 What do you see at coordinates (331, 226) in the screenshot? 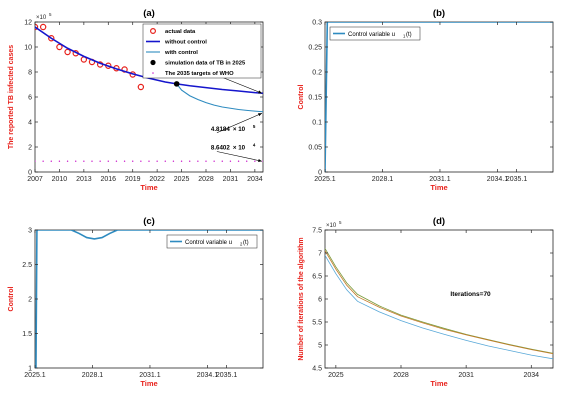
I see `y-exponent: ×10` at bounding box center [331, 226].